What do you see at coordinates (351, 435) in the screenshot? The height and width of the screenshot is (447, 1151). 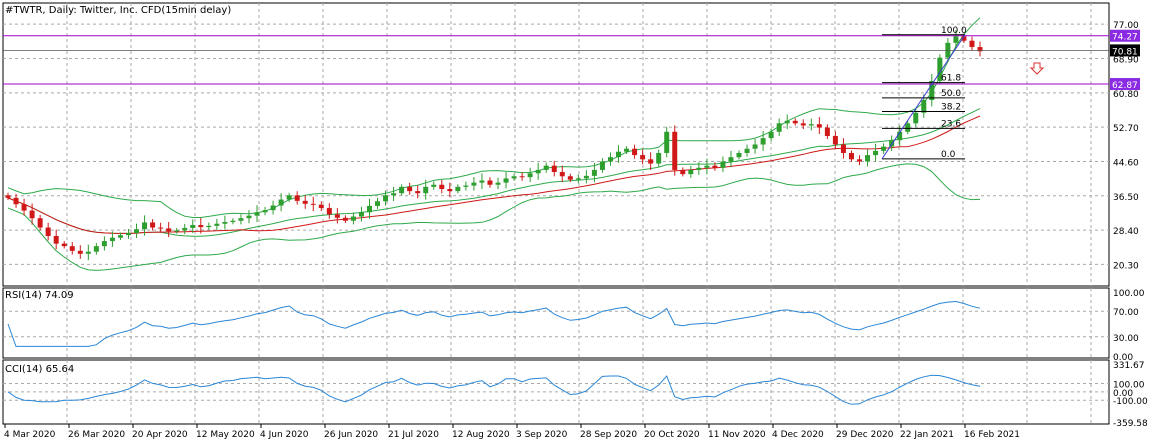 I see `x-tick-label: 26 Jun 2020` at bounding box center [351, 435].